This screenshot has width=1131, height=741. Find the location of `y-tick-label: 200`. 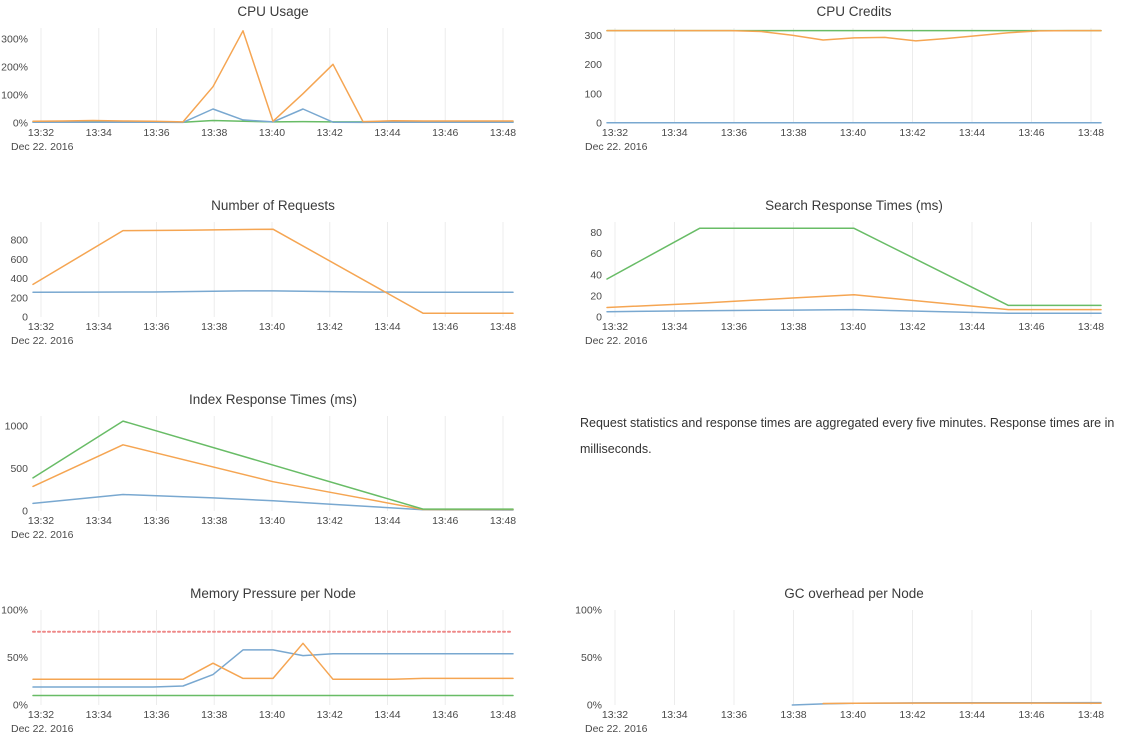

y-tick-label: 200 is located at coordinates (593, 65).